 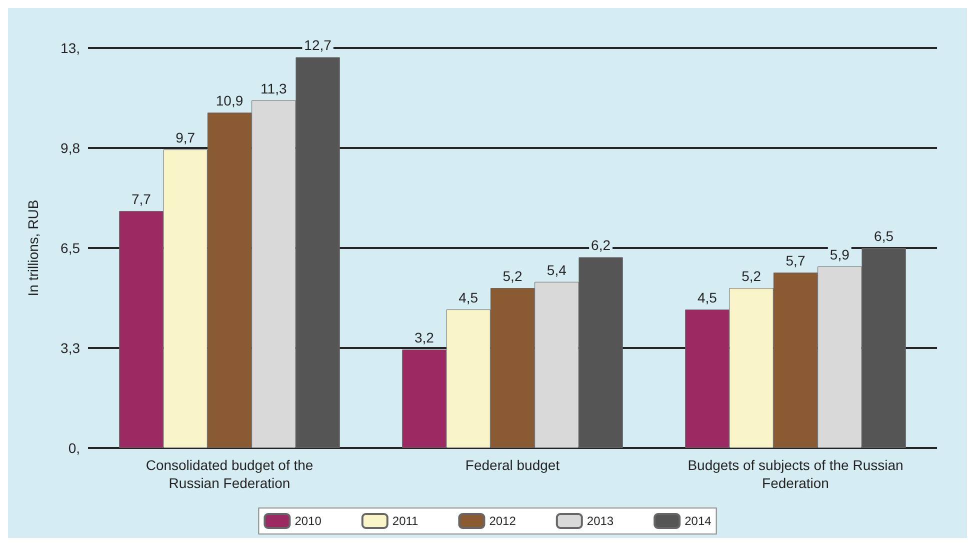 What do you see at coordinates (318, 45) in the screenshot?
I see `data-label: 12,7` at bounding box center [318, 45].